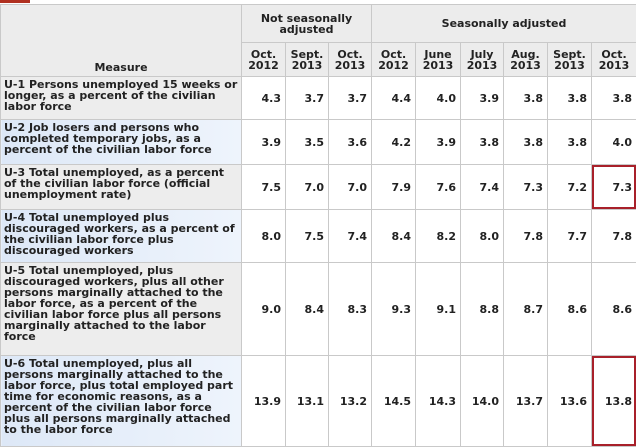  I want to click on value-cell: 7.7, so click(570, 236).